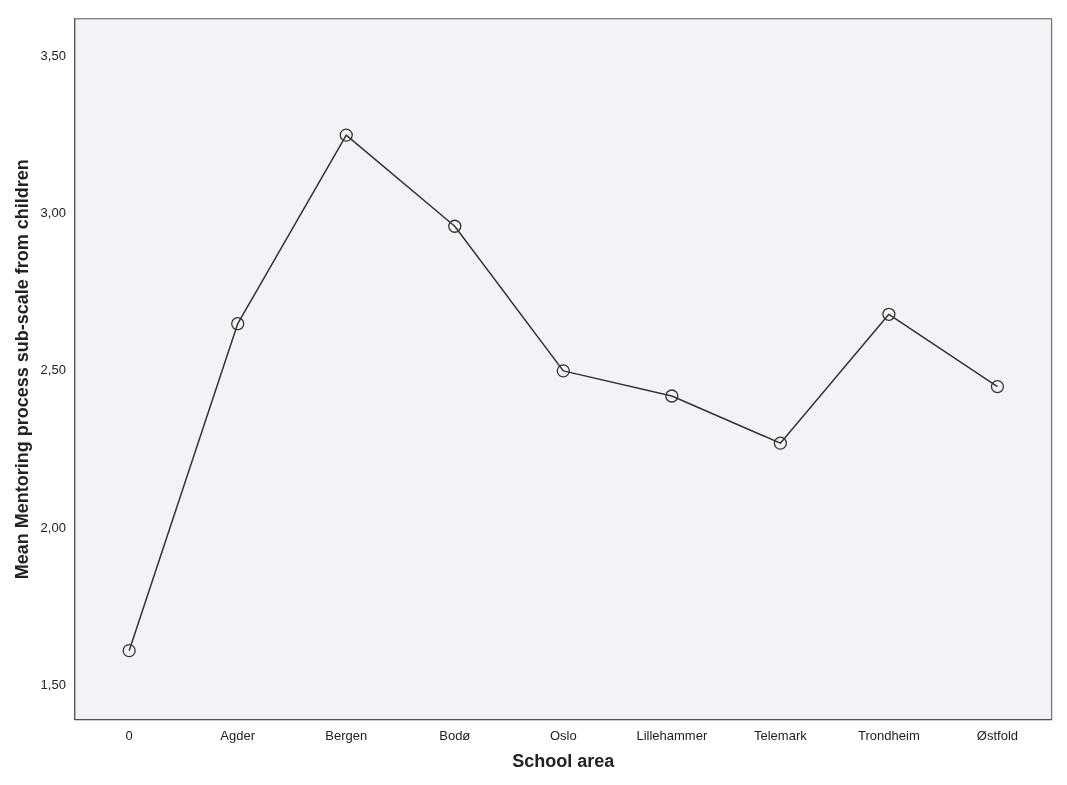  Describe the element at coordinates (672, 736) in the screenshot. I see `x-tick-label: Lillehammer` at that location.